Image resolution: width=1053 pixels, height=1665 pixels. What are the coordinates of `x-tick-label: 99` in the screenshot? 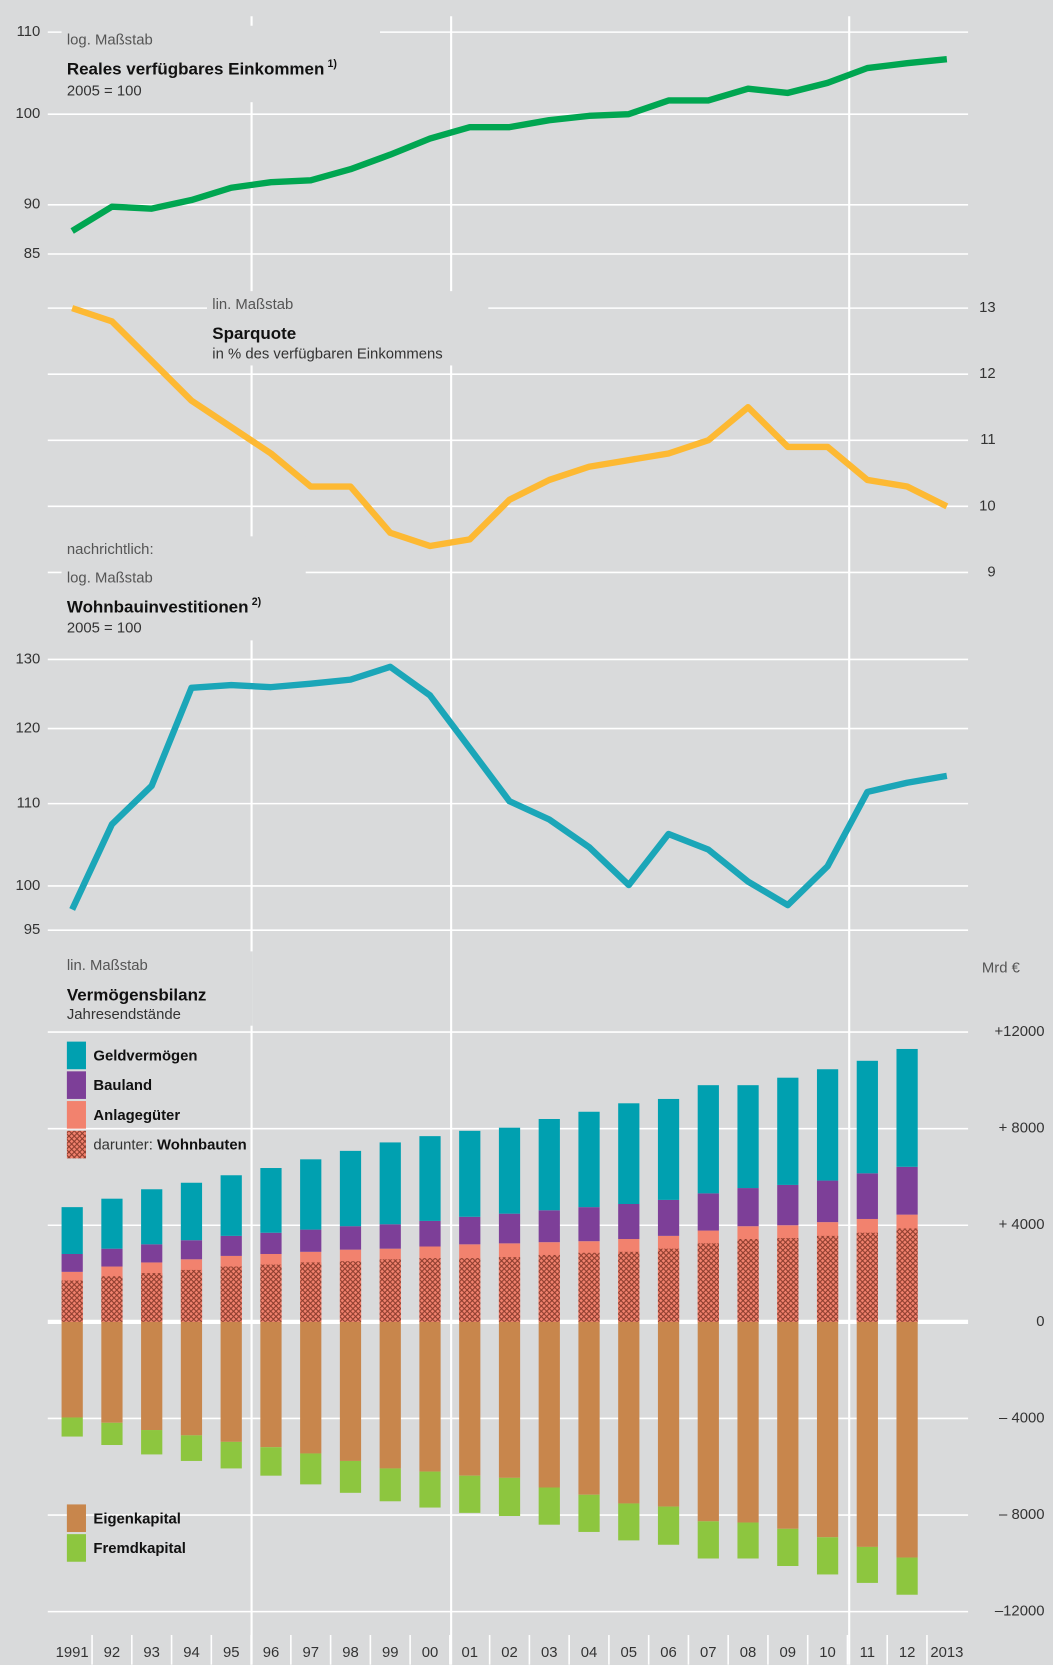 It's located at (390, 1653).